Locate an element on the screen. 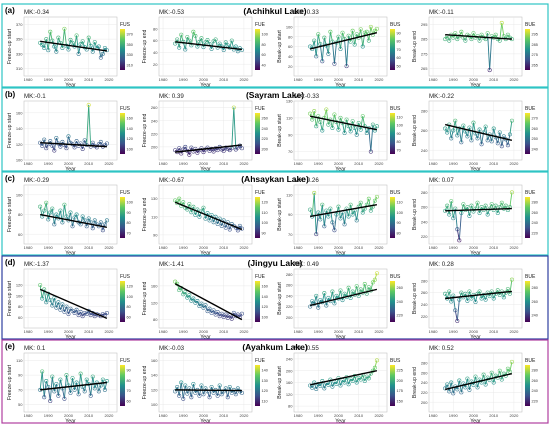  trend-line is located at coordinates (73, 46).